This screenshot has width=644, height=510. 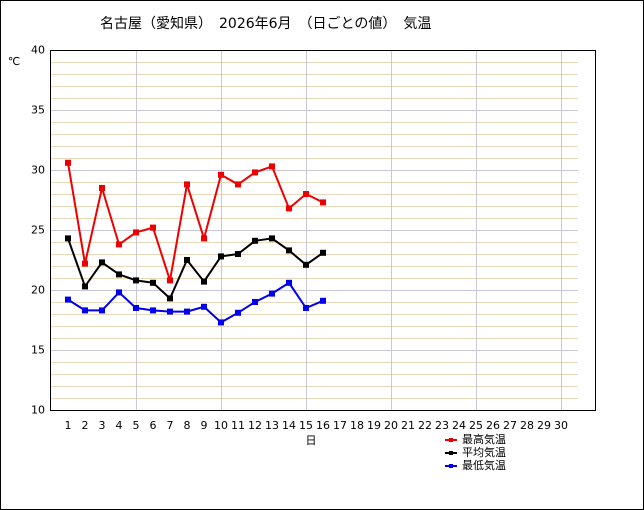 What do you see at coordinates (153, 425) in the screenshot?
I see `x-tick-label: 6` at bounding box center [153, 425].